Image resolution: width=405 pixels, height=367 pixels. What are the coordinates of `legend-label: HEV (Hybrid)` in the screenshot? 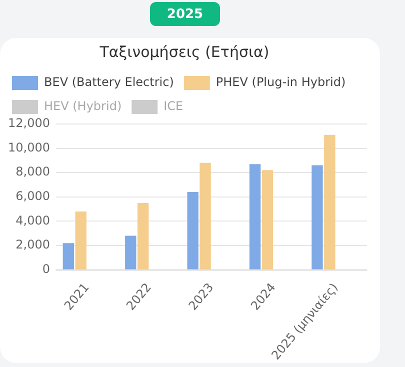 It's located at (83, 106).